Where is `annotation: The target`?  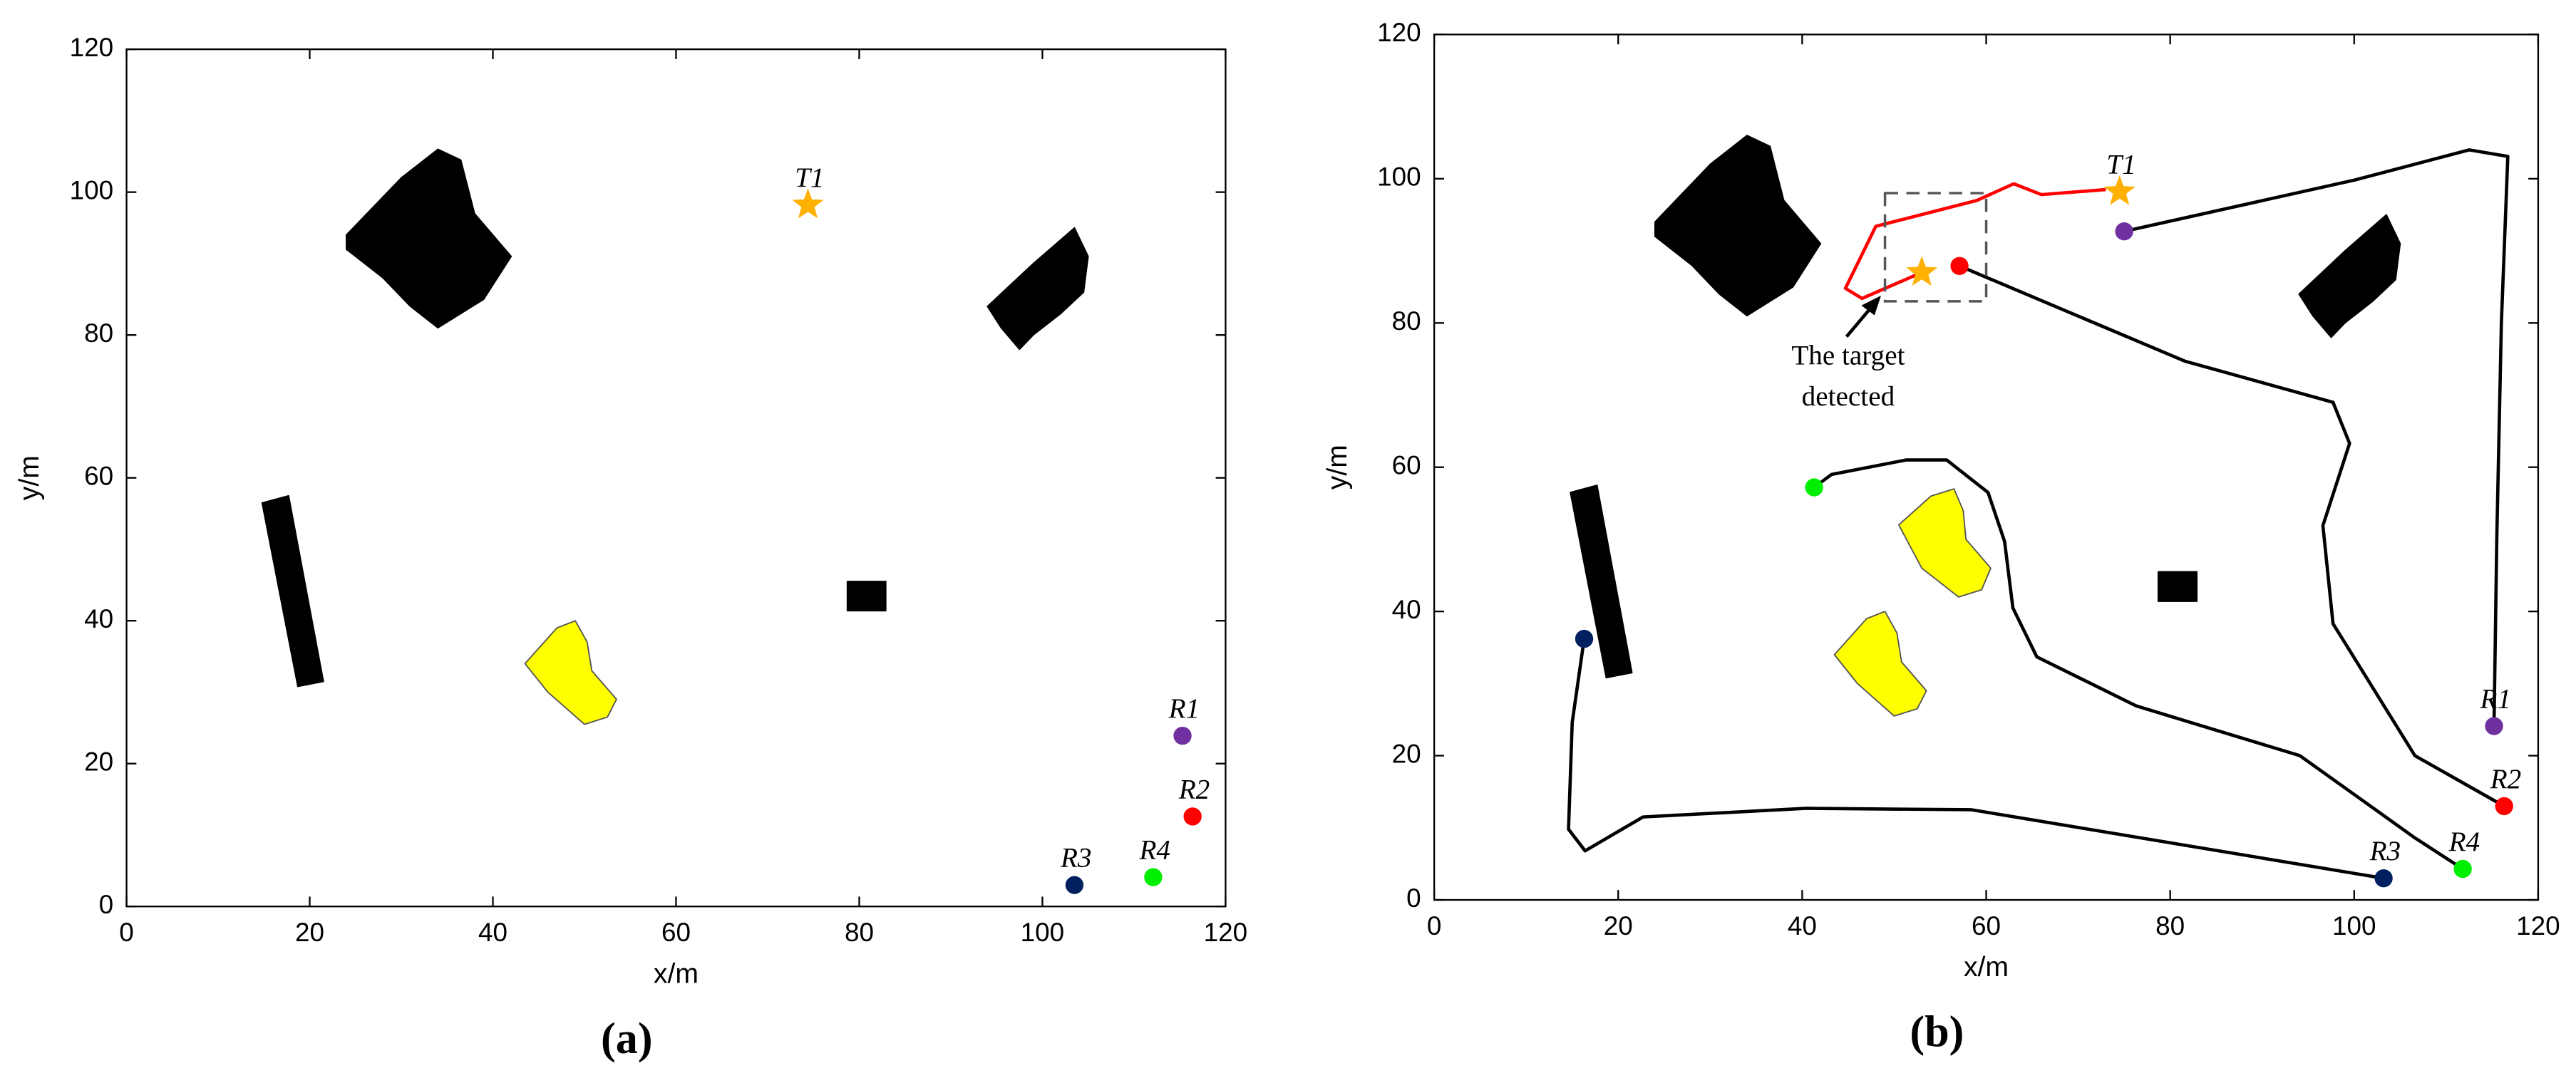
annotation: The target is located at coordinates (1848, 355).